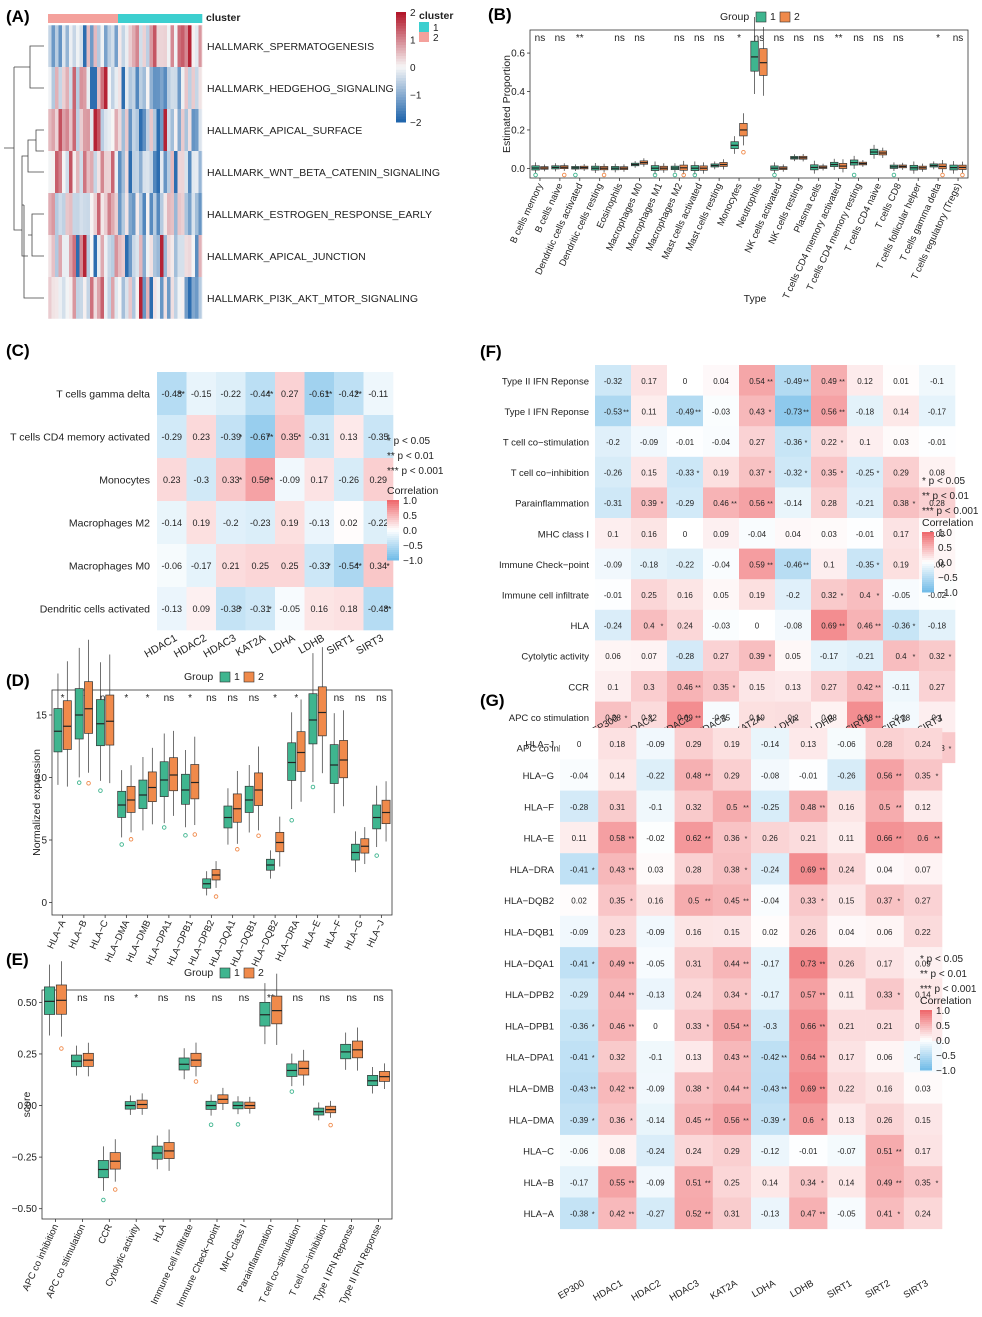 This screenshot has height=1317, width=982. What do you see at coordinates (945, 496) in the screenshot?
I see `significance-legend: ** p < 0.01` at bounding box center [945, 496].